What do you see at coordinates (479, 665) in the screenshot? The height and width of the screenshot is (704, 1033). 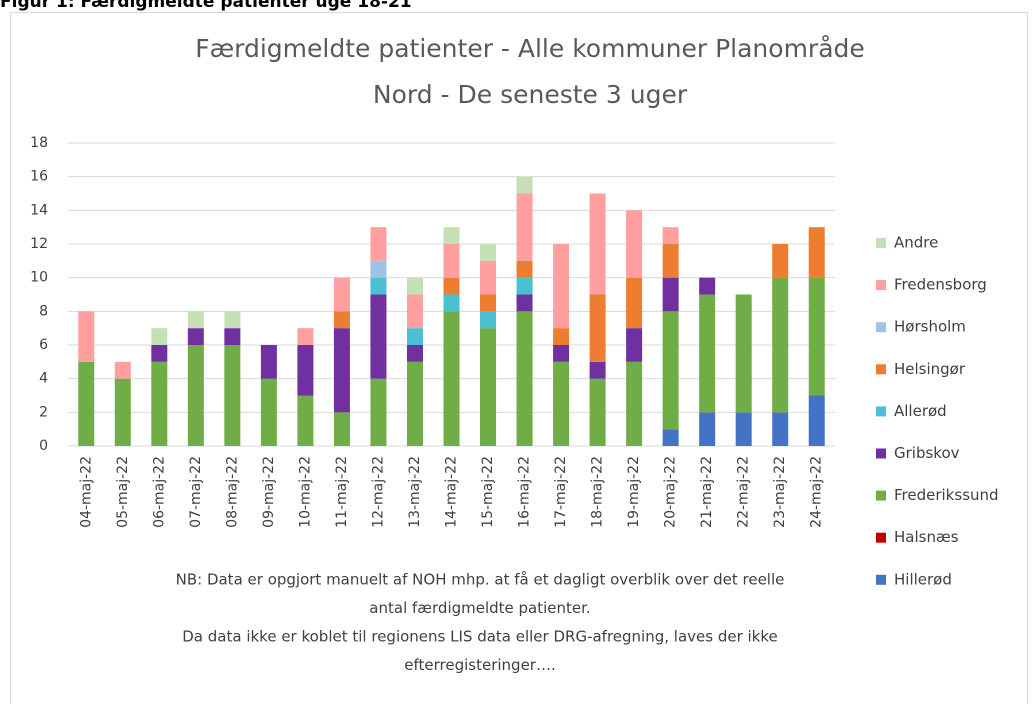 I see `note: efterregisteringer….` at bounding box center [479, 665].